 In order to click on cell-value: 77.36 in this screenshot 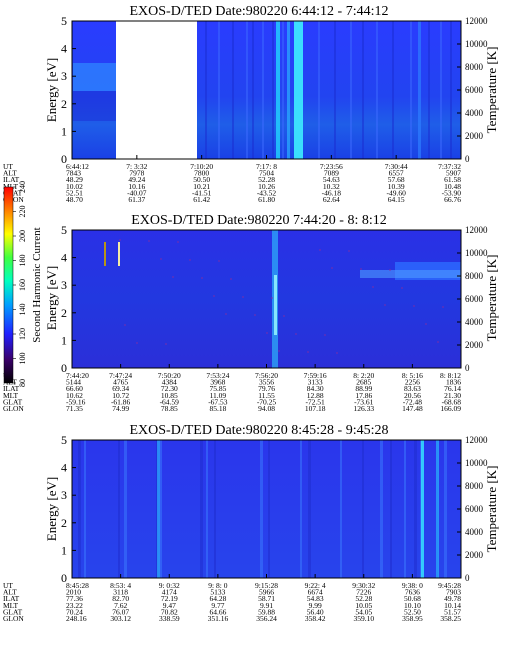, I will do `click(74, 598)`.